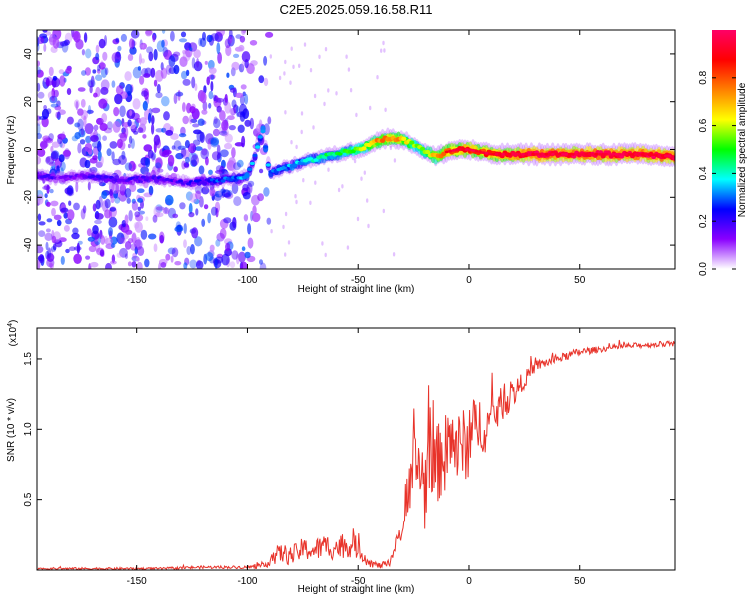 This screenshot has width=750, height=600. I want to click on colorbar-tick-label: 0.0, so click(703, 269).